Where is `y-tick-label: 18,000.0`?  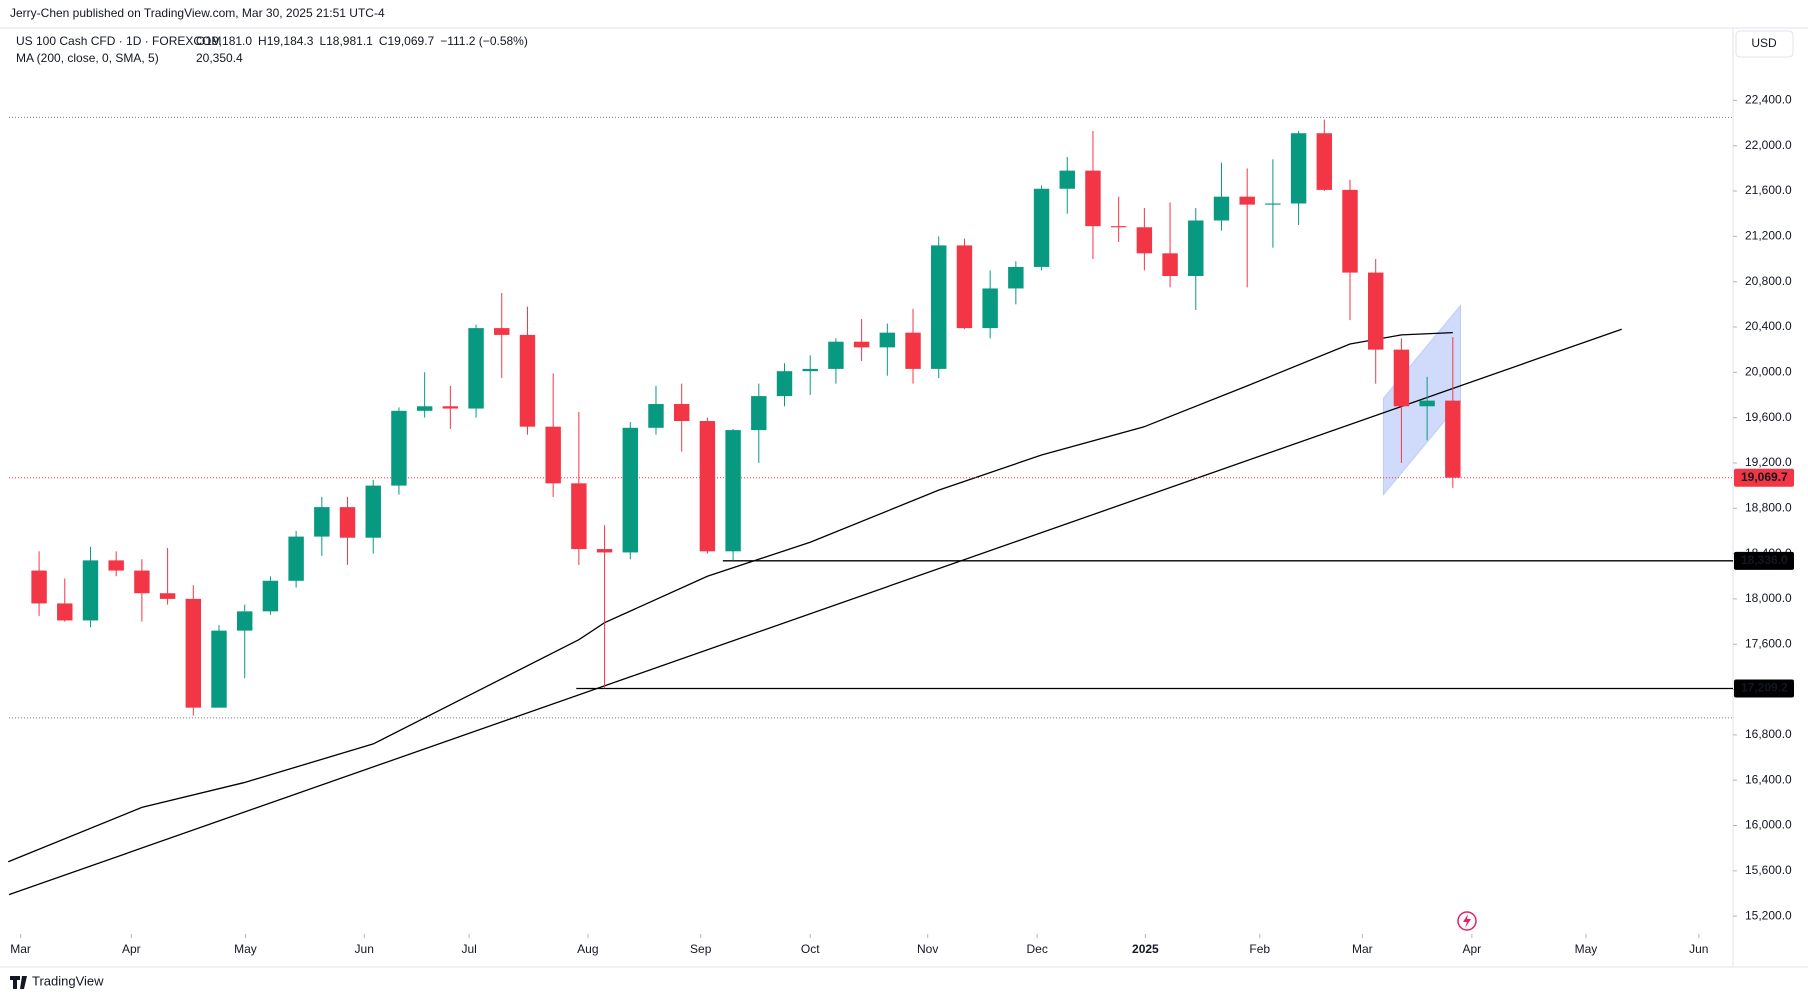 y-tick-label: 18,000.0 is located at coordinates (1768, 598).